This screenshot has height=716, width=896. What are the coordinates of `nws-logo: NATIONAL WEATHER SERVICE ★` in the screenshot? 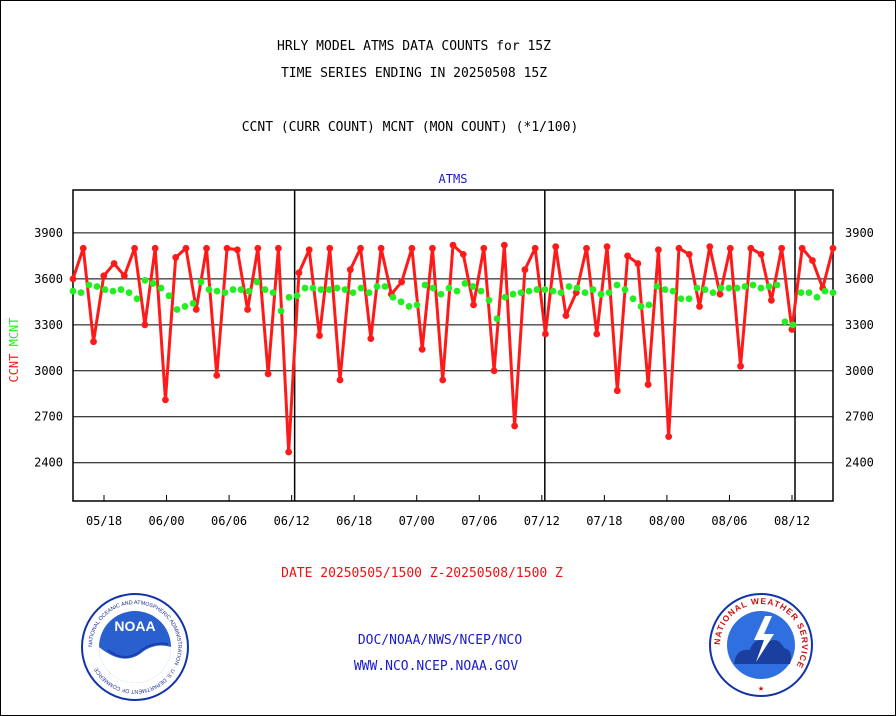 It's located at (761, 645).